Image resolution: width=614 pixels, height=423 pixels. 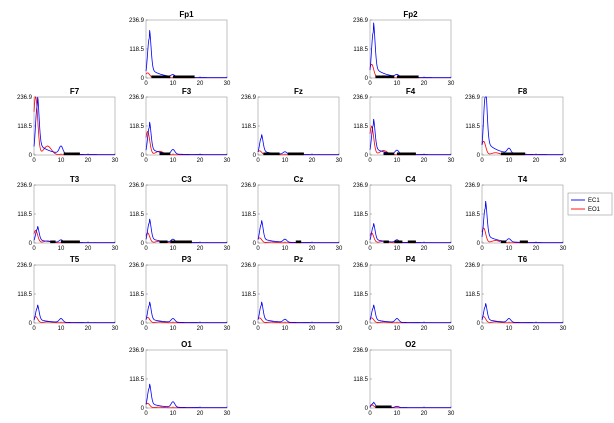 What do you see at coordinates (410, 179) in the screenshot?
I see `panel-title: C4` at bounding box center [410, 179].